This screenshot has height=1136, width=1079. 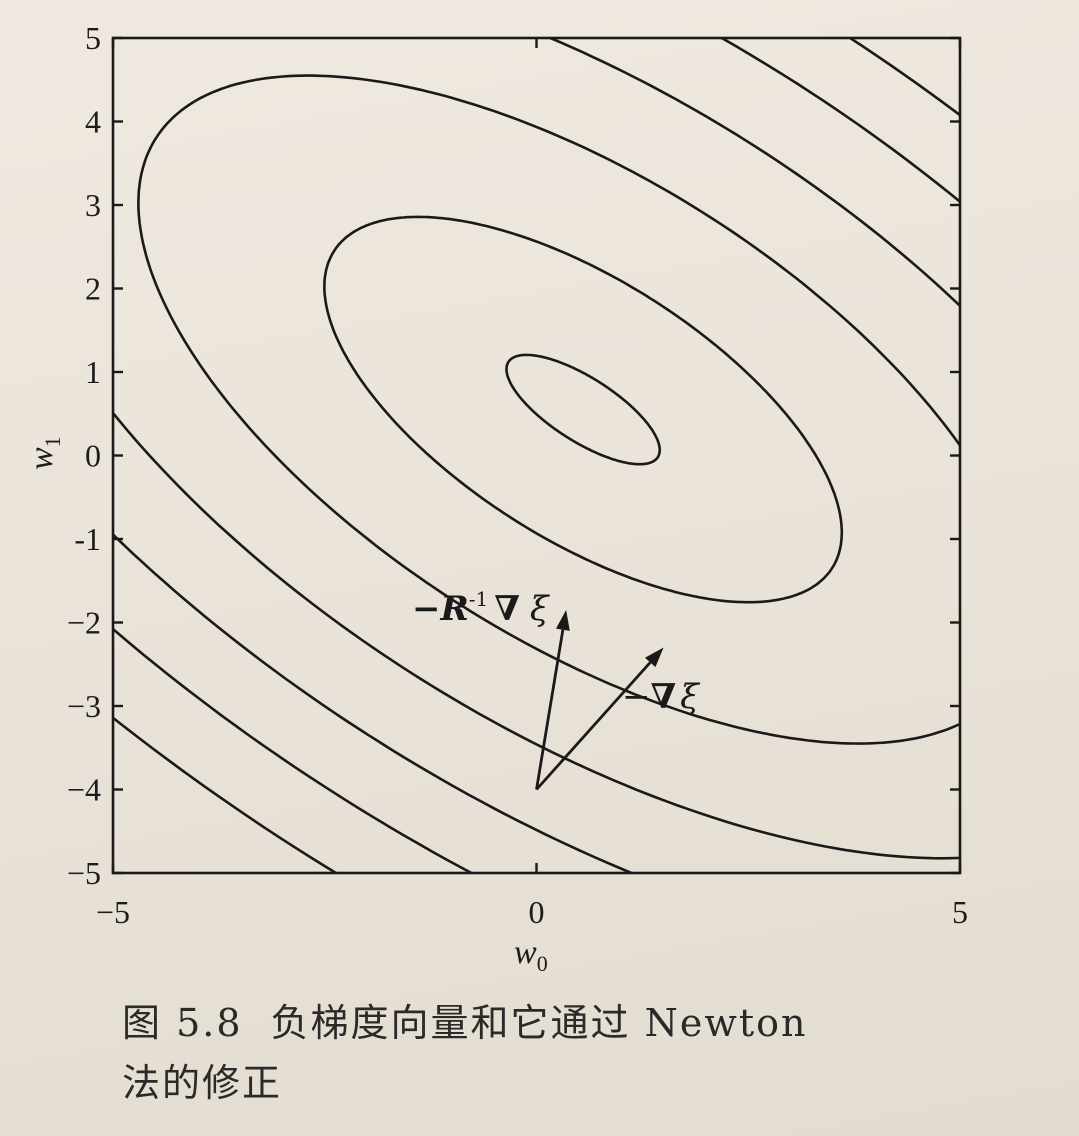 I want to click on caption-line-2: 法的修正, so click(x=202, y=1083).